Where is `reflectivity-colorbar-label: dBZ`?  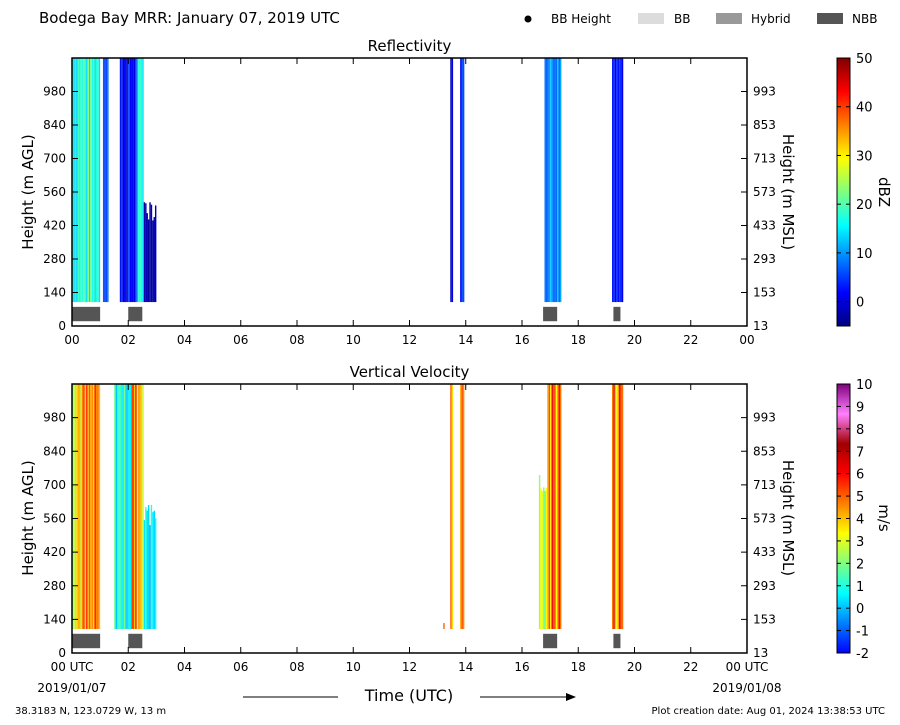
reflectivity-colorbar-label: dBZ is located at coordinates (884, 192).